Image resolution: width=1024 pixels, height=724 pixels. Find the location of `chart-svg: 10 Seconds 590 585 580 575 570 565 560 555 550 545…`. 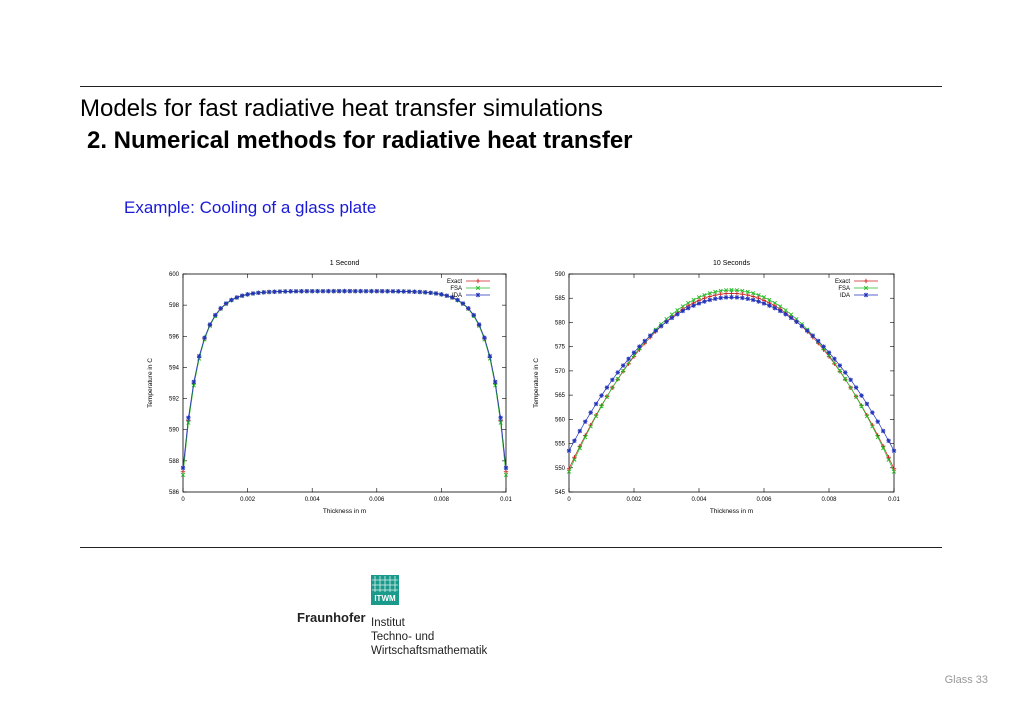

chart-svg: 10 Seconds 590 585 580 575 570 565 560 555 550 545… is located at coordinates (716, 387).